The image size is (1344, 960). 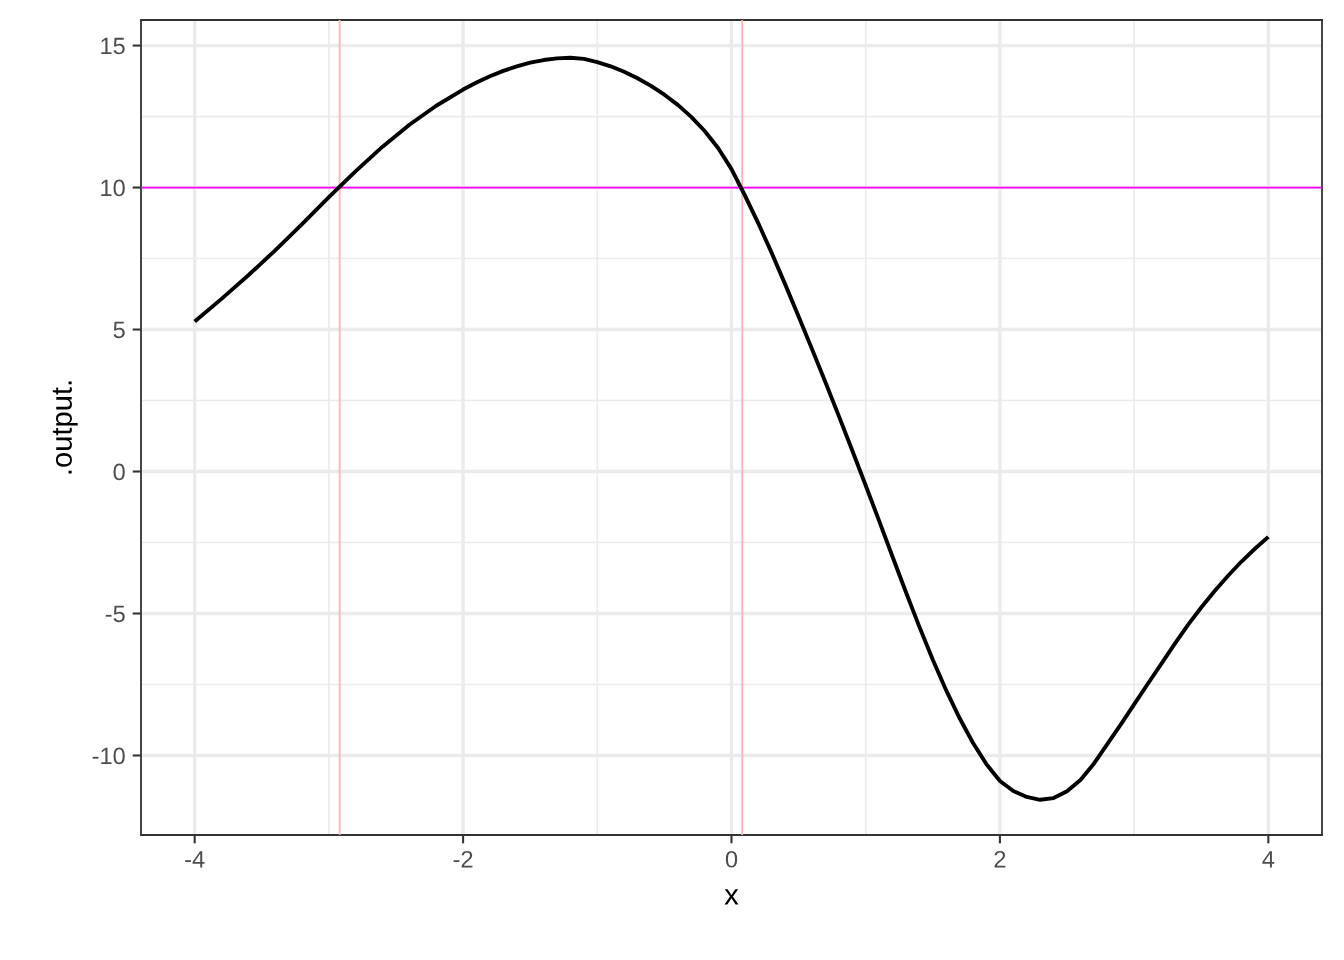 What do you see at coordinates (731, 897) in the screenshot?
I see `x-axis-title: x` at bounding box center [731, 897].